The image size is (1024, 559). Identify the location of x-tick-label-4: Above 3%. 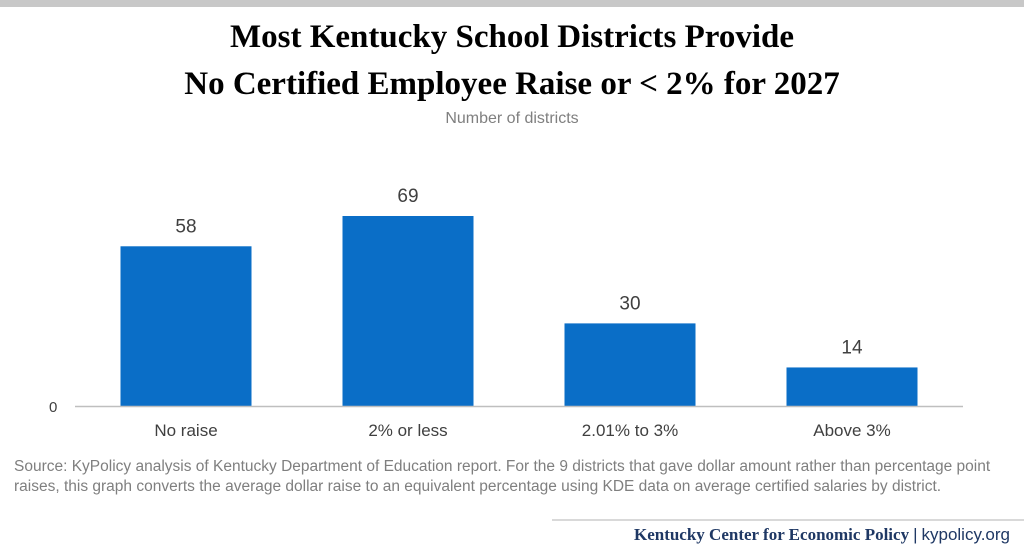
(852, 430).